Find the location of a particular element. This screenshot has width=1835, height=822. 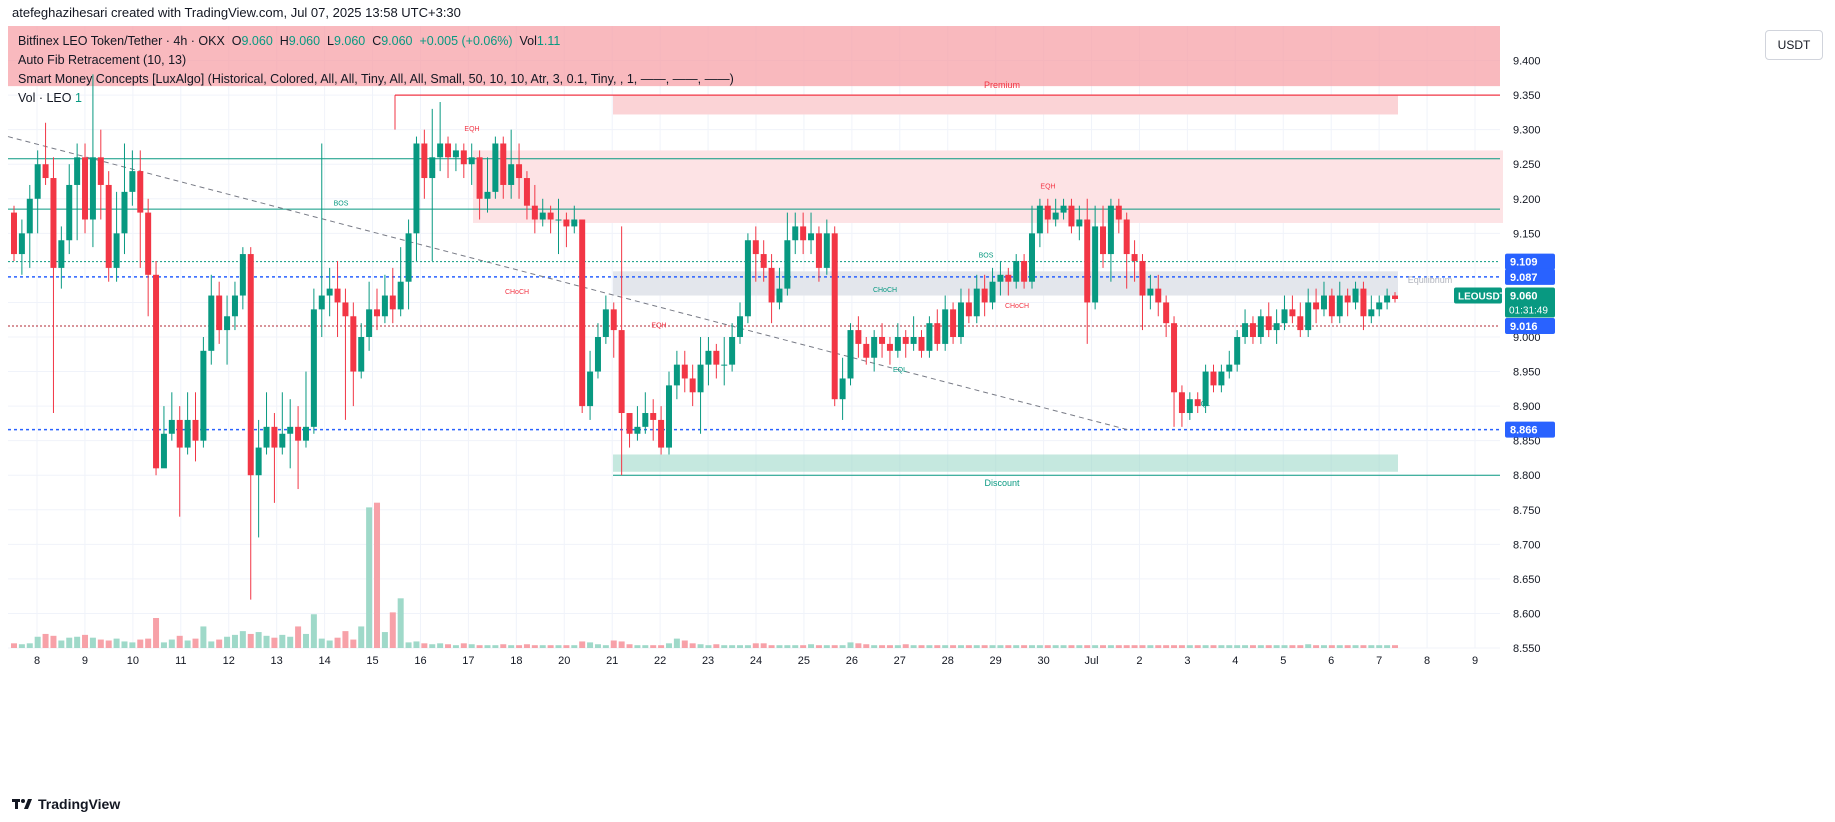

y-tick-label: 8.650 is located at coordinates (1527, 580).